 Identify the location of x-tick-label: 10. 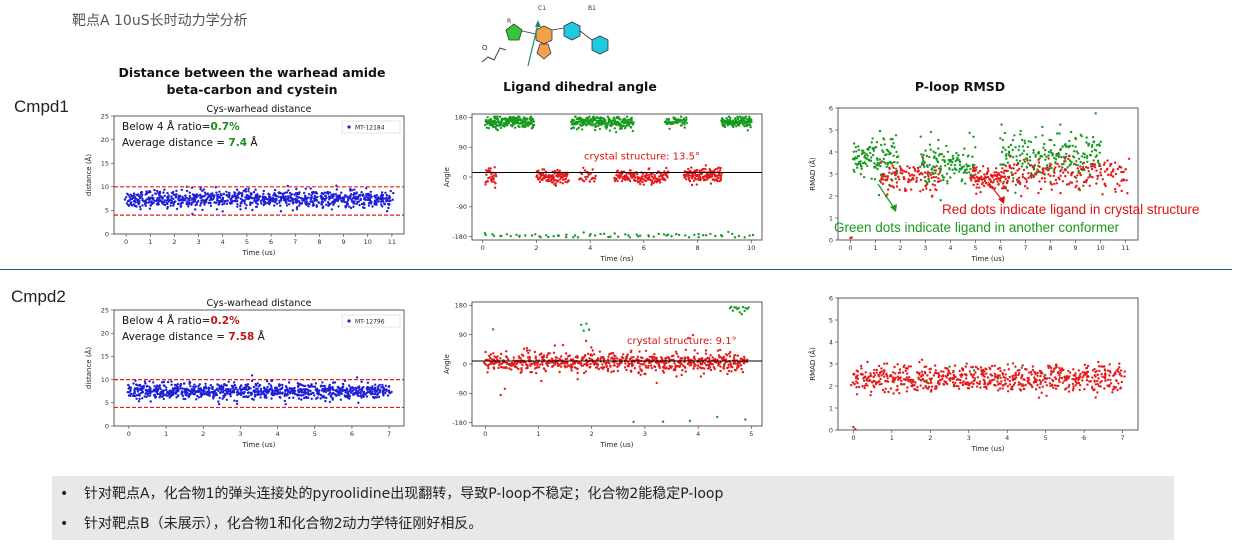
(751, 248).